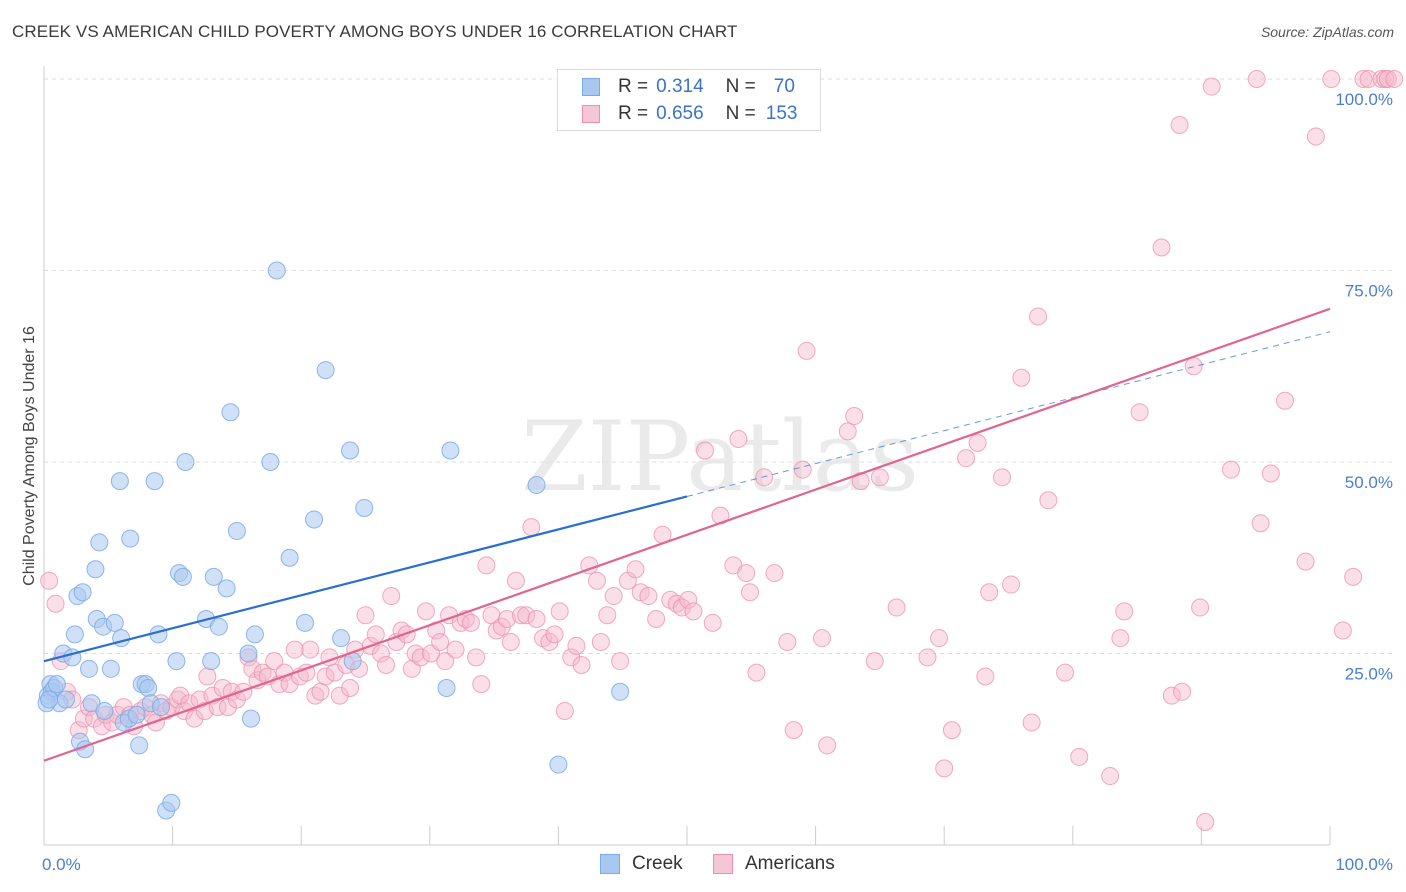 The width and height of the screenshot is (1406, 892). I want to click on y-tick-label: 100.0%, so click(1364, 99).